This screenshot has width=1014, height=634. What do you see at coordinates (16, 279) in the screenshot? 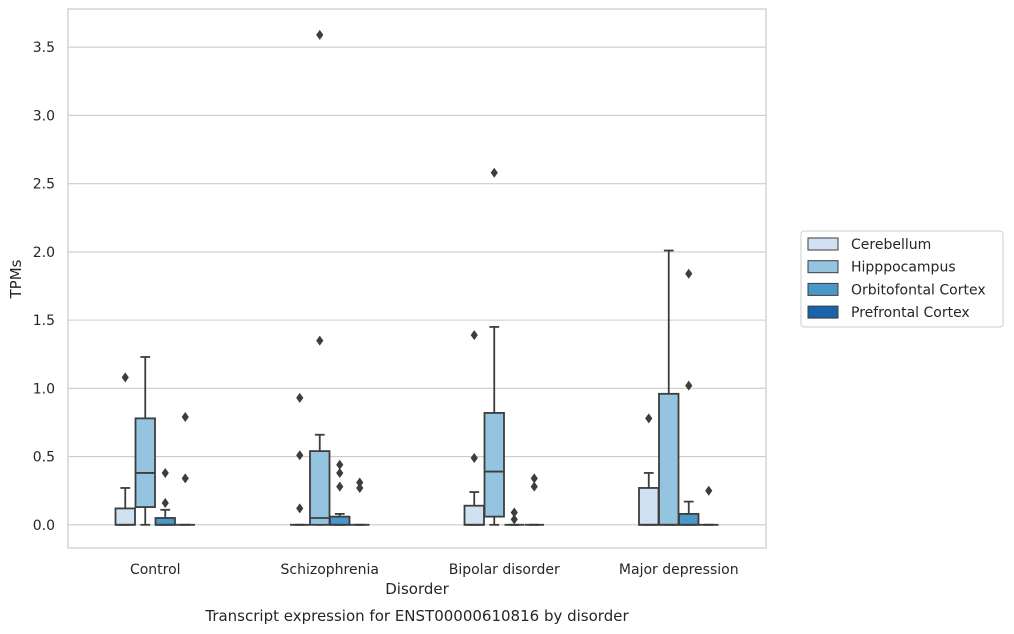
I see `y-axis-label: TPMs` at bounding box center [16, 279].